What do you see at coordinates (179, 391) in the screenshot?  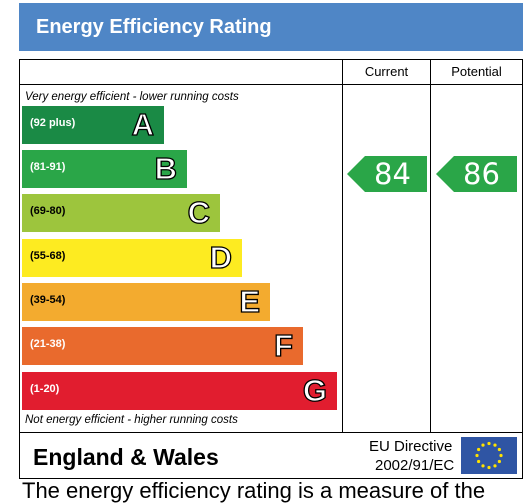 I see `band-g: (1-20) G` at bounding box center [179, 391].